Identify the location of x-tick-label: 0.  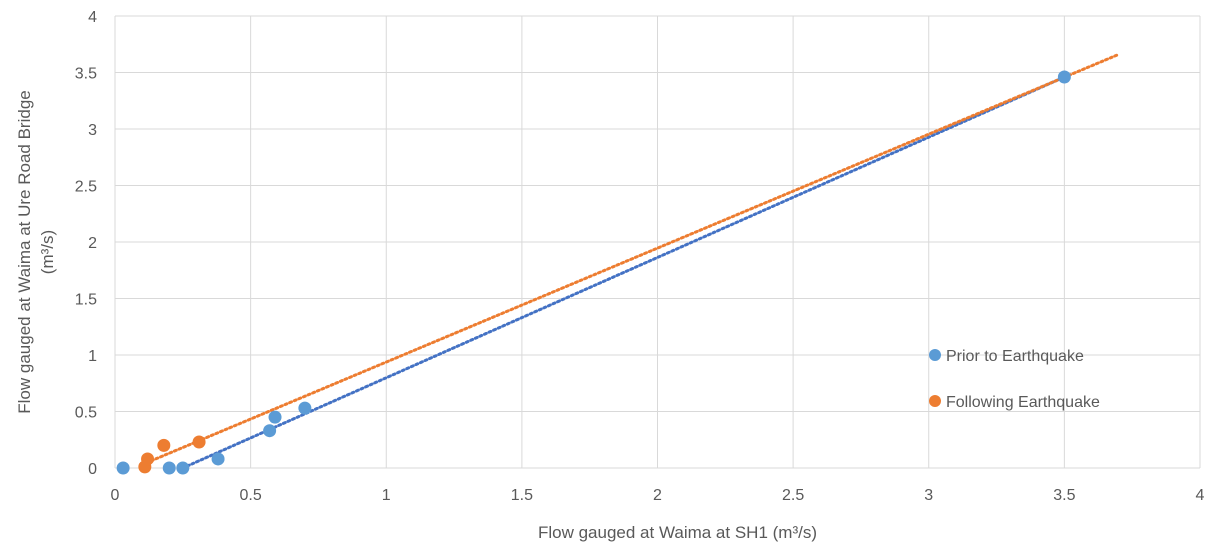
(115, 495).